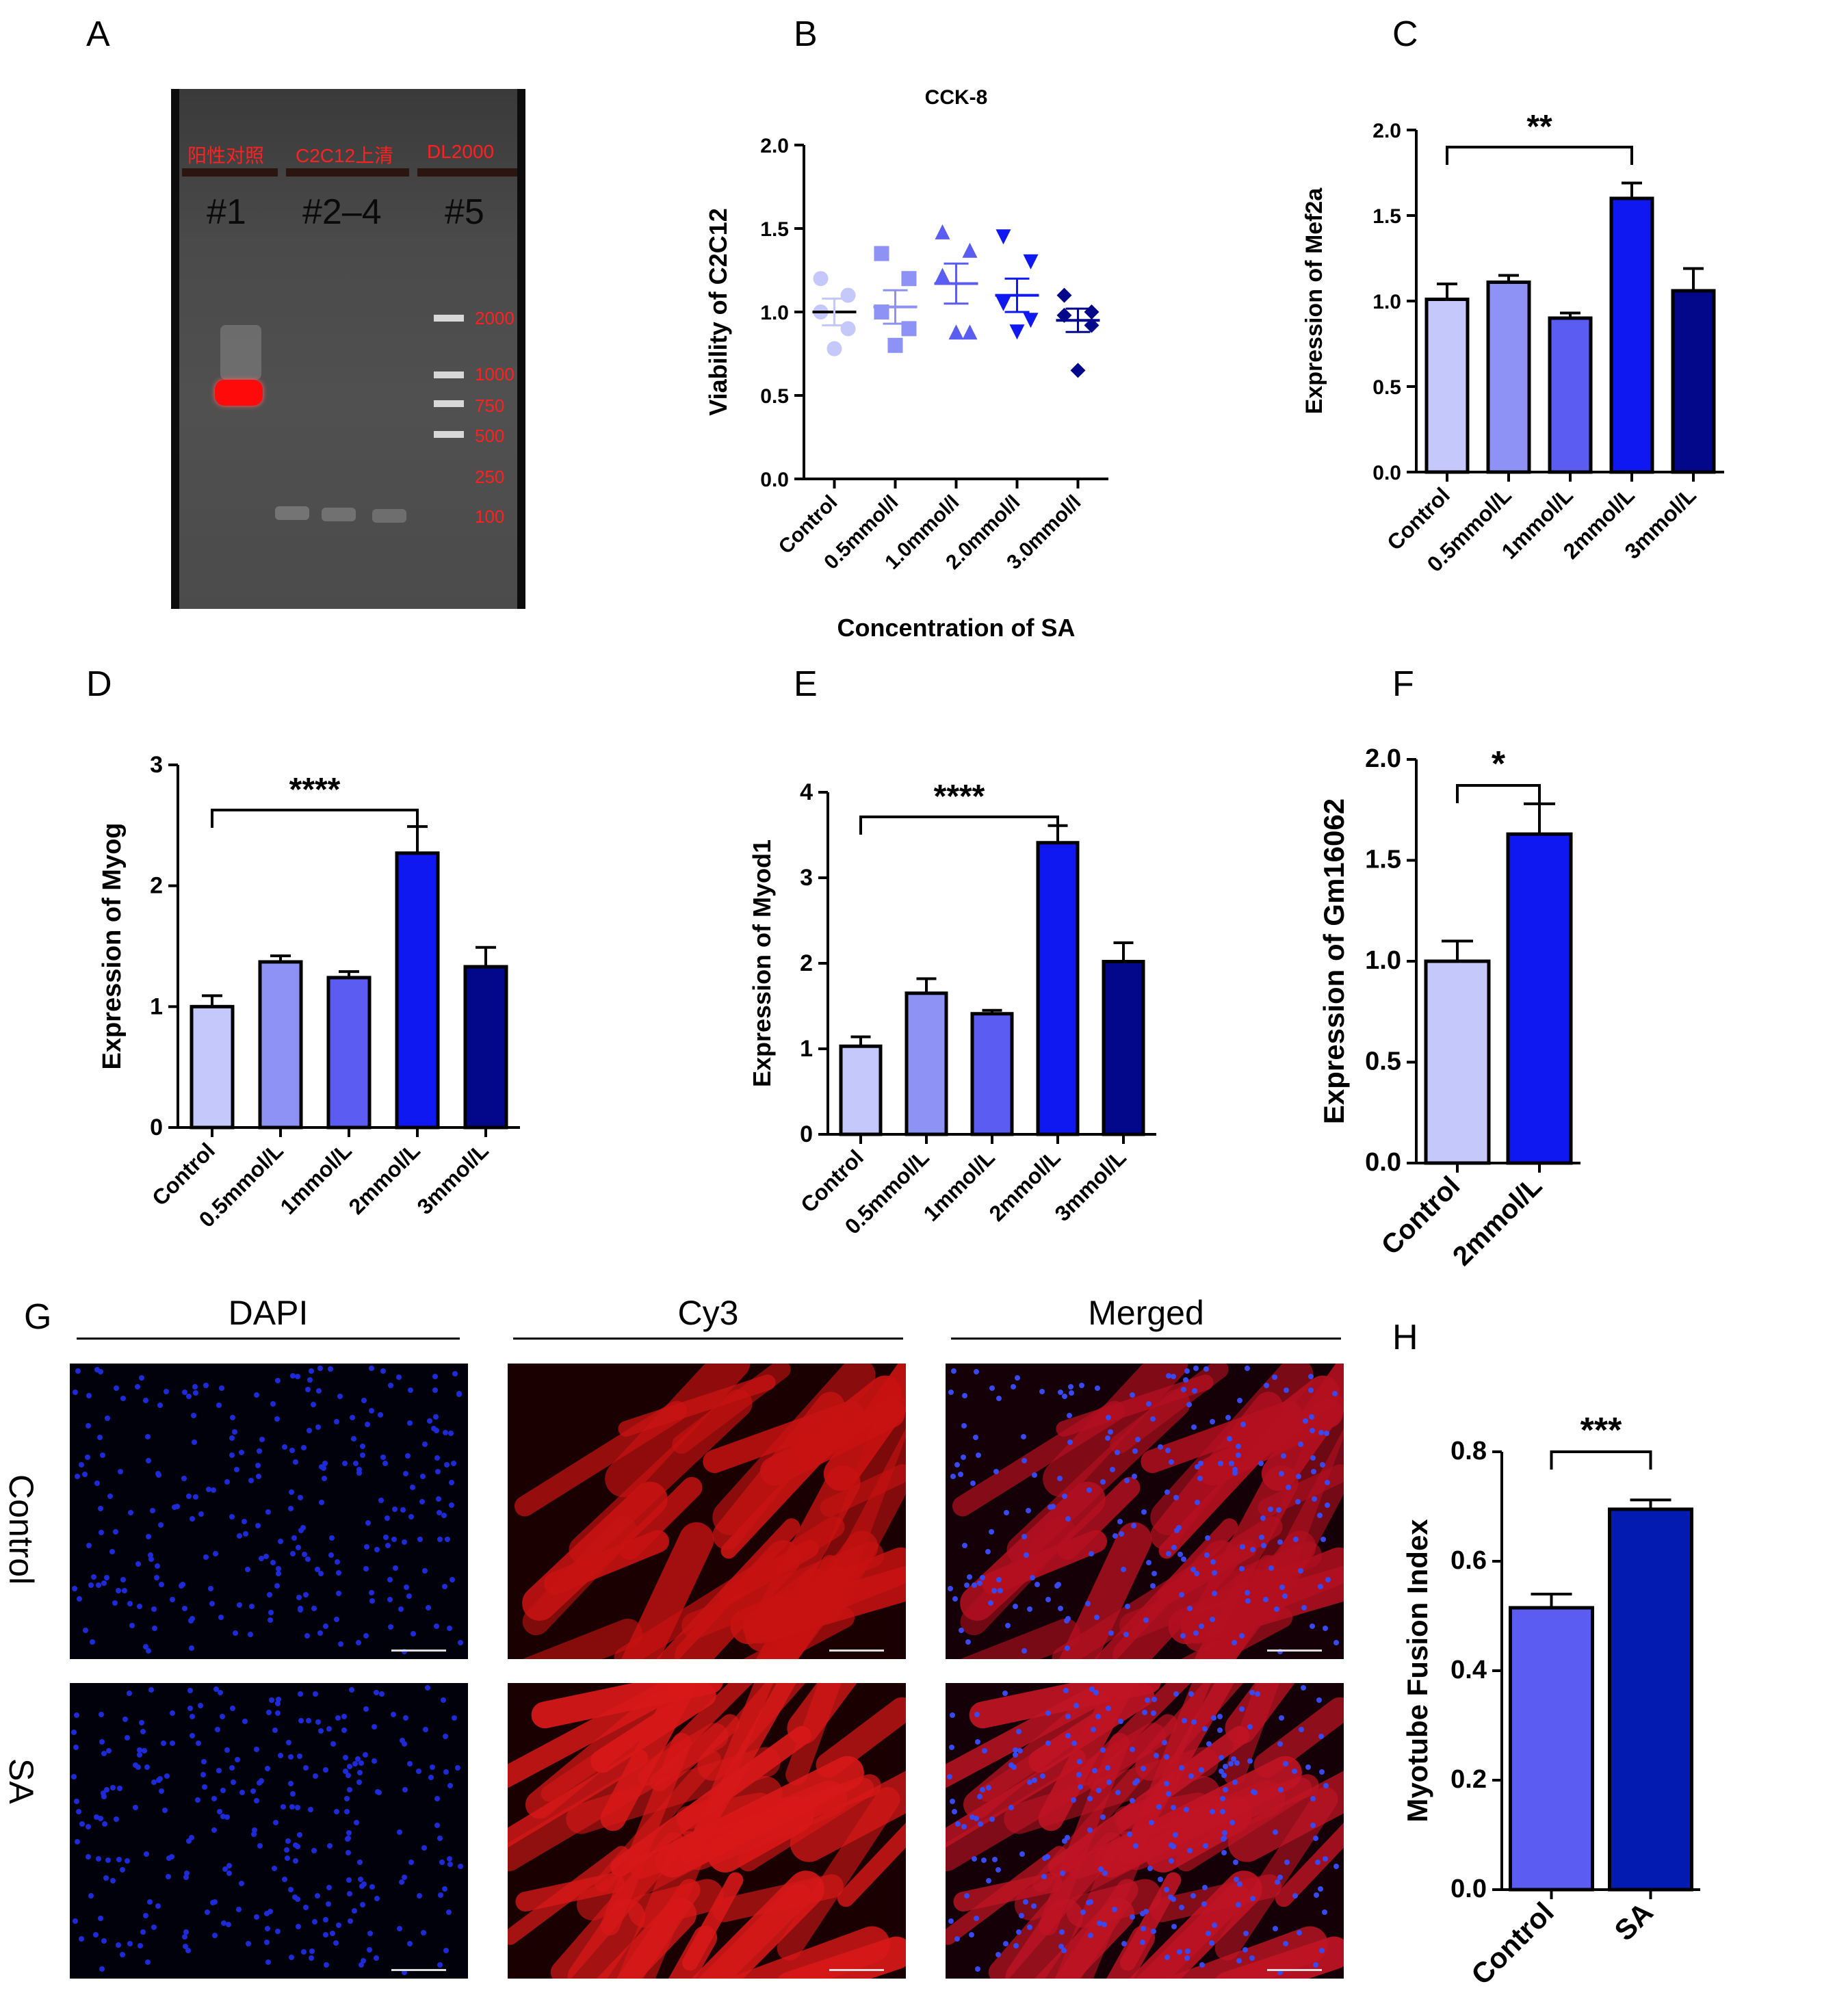 The width and height of the screenshot is (1848, 2008). What do you see at coordinates (1334, 961) in the screenshot?
I see `y-axis-label: Expression of Gm16062` at bounding box center [1334, 961].